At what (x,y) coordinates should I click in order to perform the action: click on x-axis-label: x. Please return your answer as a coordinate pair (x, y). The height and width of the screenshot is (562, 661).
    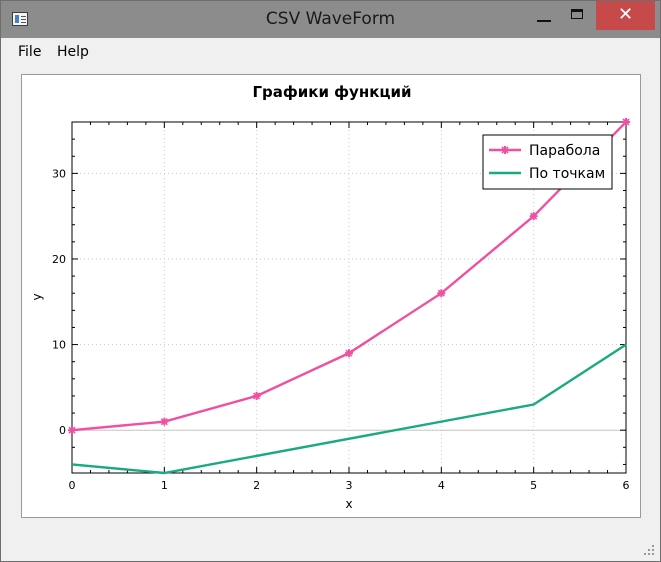
    Looking at the image, I should click on (348, 504).